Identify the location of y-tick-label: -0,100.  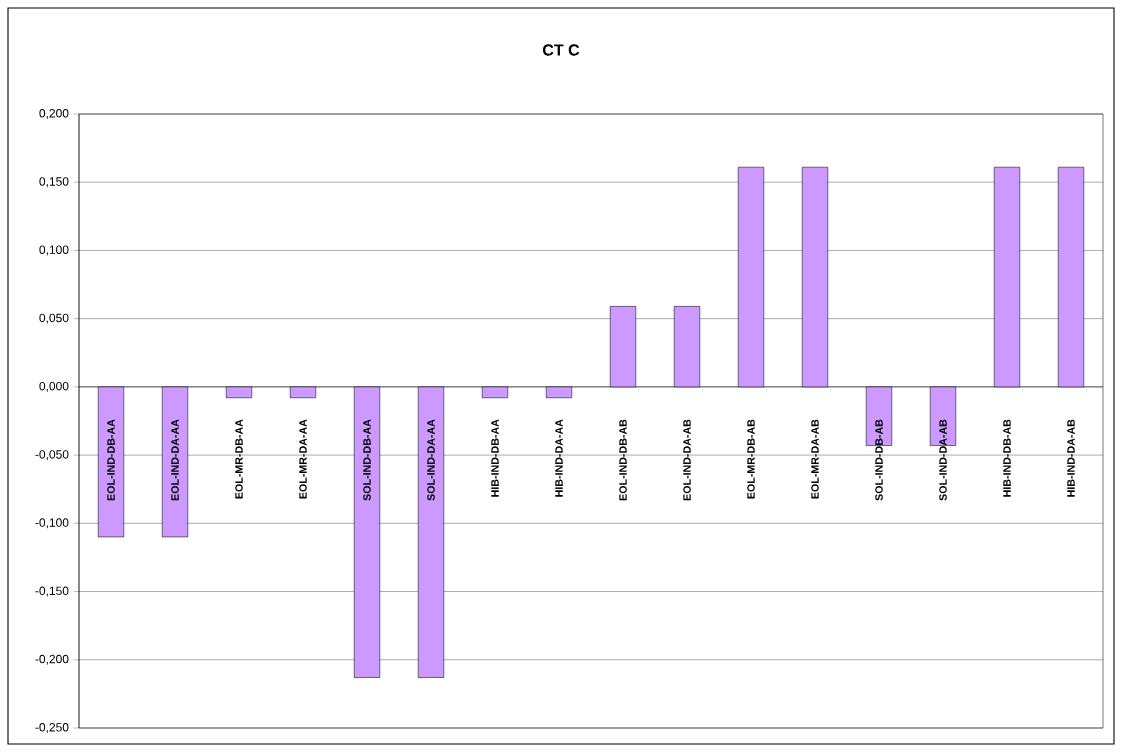
(52, 523).